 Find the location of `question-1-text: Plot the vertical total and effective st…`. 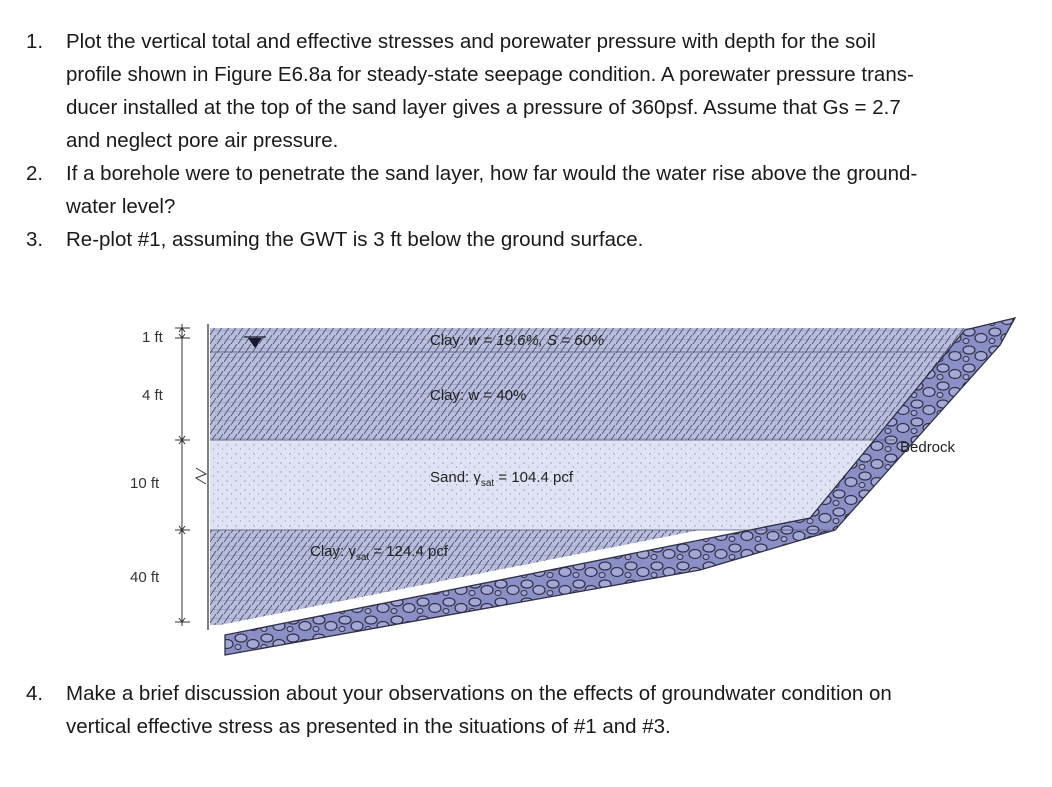

question-1-text: Plot the vertical total and effective st… is located at coordinates (490, 91).